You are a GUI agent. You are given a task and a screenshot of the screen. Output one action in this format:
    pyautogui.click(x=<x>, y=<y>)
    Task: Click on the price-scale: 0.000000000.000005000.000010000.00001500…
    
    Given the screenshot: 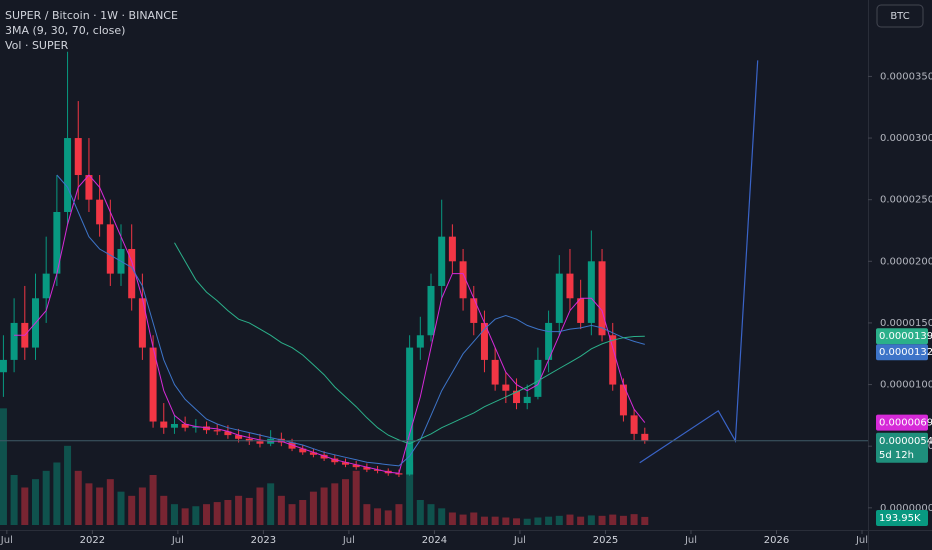 What is the action you would take?
    pyautogui.click(x=900, y=298)
    